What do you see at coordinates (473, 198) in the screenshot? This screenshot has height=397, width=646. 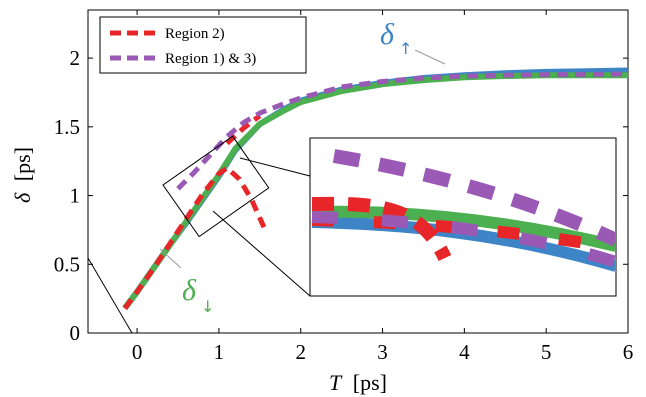 I see `inset-curve-region13` at bounding box center [473, 198].